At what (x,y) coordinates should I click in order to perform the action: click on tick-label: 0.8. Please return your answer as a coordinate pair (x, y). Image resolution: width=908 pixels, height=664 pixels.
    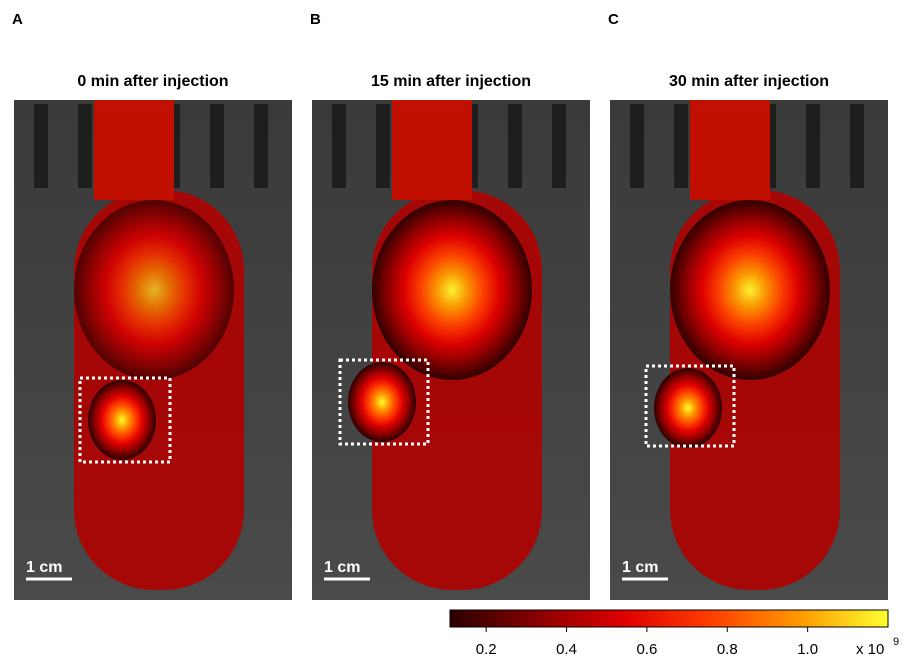
    Looking at the image, I should click on (727, 649).